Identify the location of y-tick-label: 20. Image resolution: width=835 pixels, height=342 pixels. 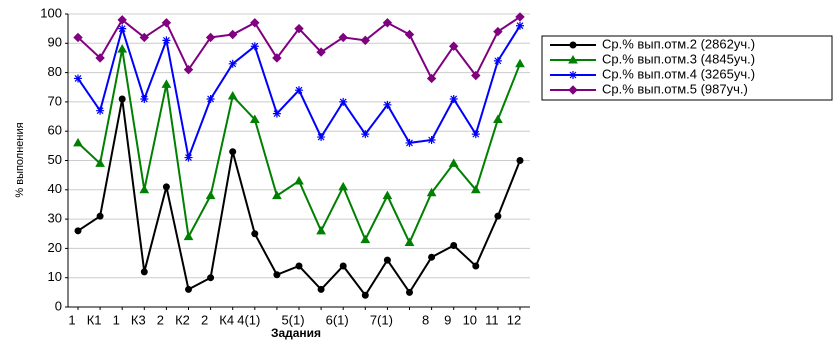
(55, 247).